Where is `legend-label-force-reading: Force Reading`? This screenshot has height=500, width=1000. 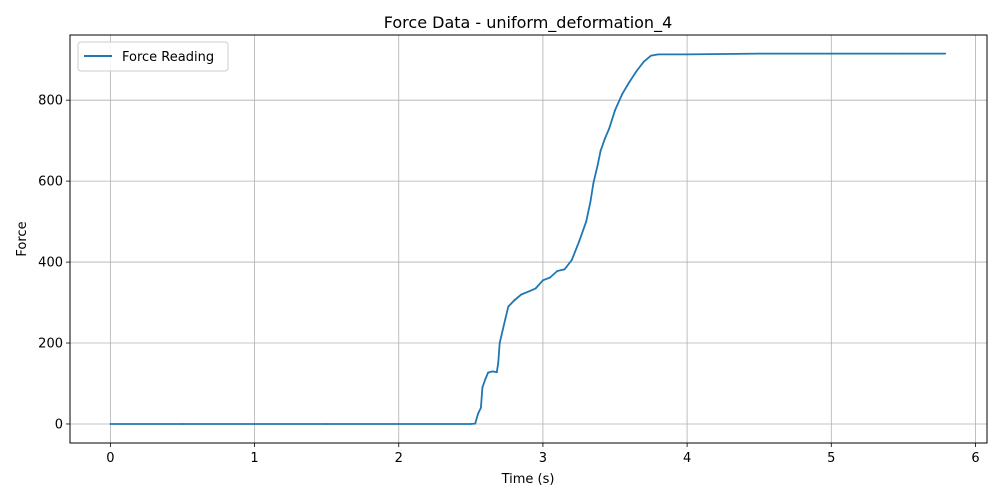
legend-label-force-reading: Force Reading is located at coordinates (168, 57).